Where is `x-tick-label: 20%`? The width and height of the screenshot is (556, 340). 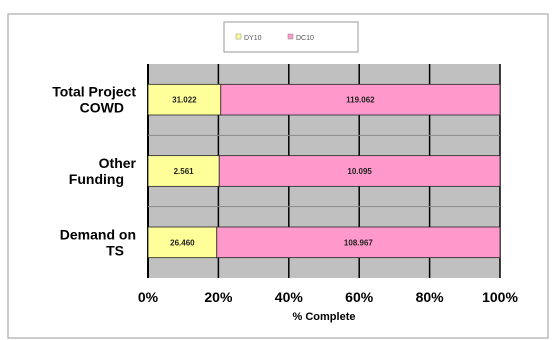 x-tick-label: 20% is located at coordinates (218, 297).